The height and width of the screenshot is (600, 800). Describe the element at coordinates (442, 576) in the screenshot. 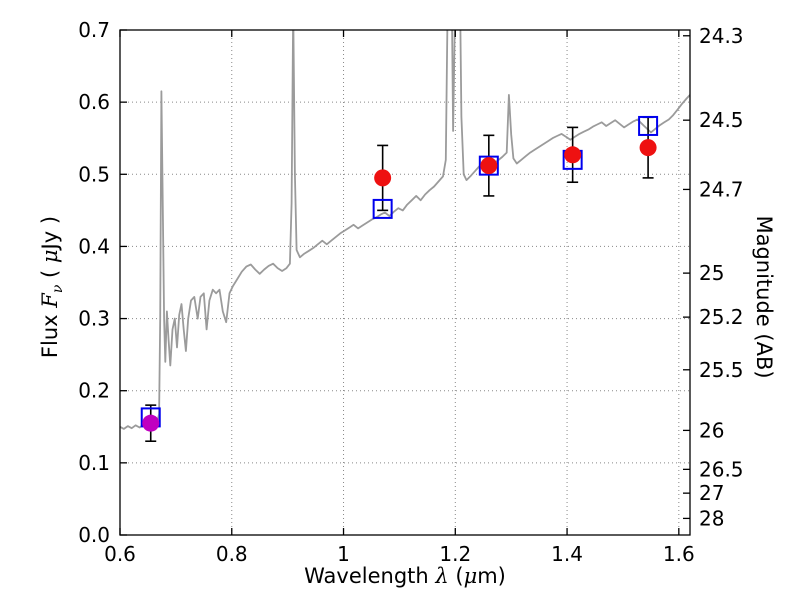

I see `lambda-symbol: λ` at that location.